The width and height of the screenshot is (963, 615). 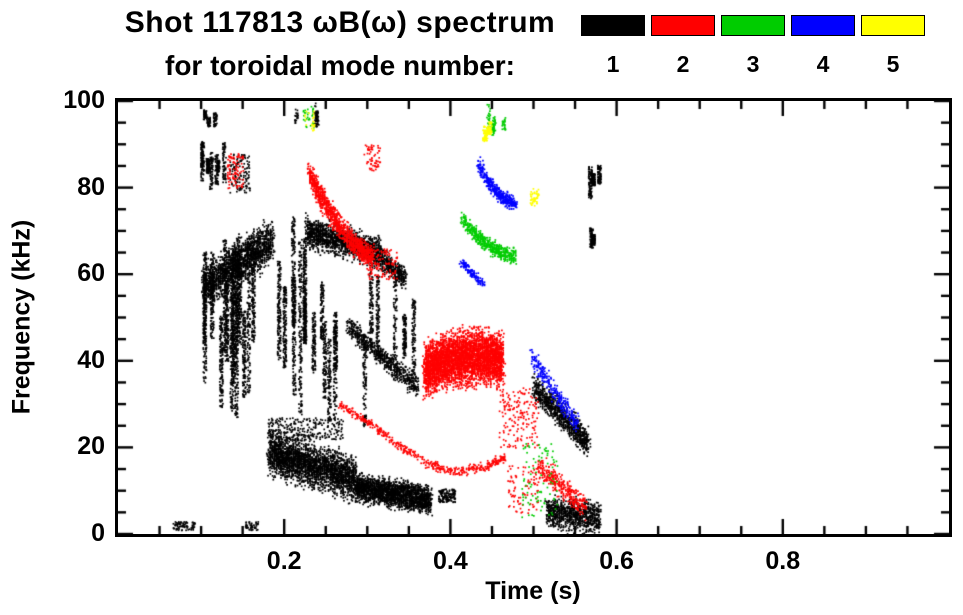 What do you see at coordinates (613, 45) in the screenshot?
I see `legend-item-n1: 1` at bounding box center [613, 45].